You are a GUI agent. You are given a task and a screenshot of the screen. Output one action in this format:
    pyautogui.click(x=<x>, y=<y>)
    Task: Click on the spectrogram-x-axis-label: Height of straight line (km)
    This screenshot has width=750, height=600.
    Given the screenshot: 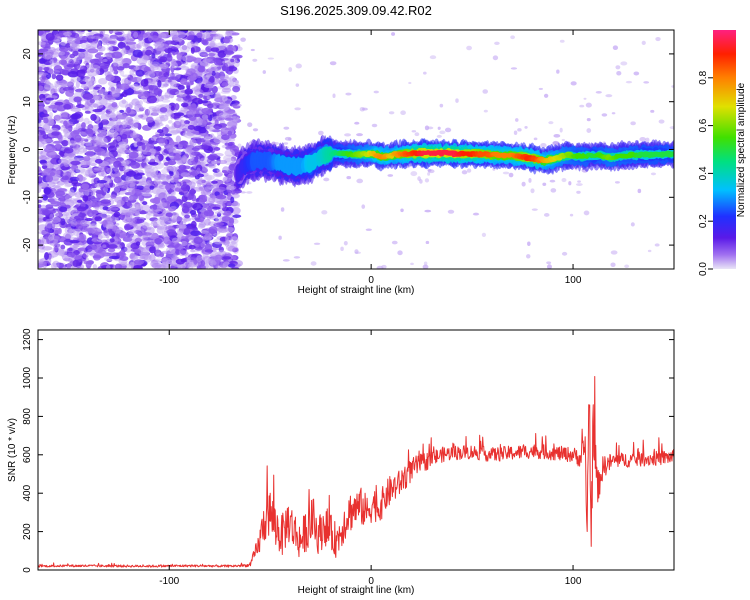 What is the action you would take?
    pyautogui.click(x=356, y=290)
    